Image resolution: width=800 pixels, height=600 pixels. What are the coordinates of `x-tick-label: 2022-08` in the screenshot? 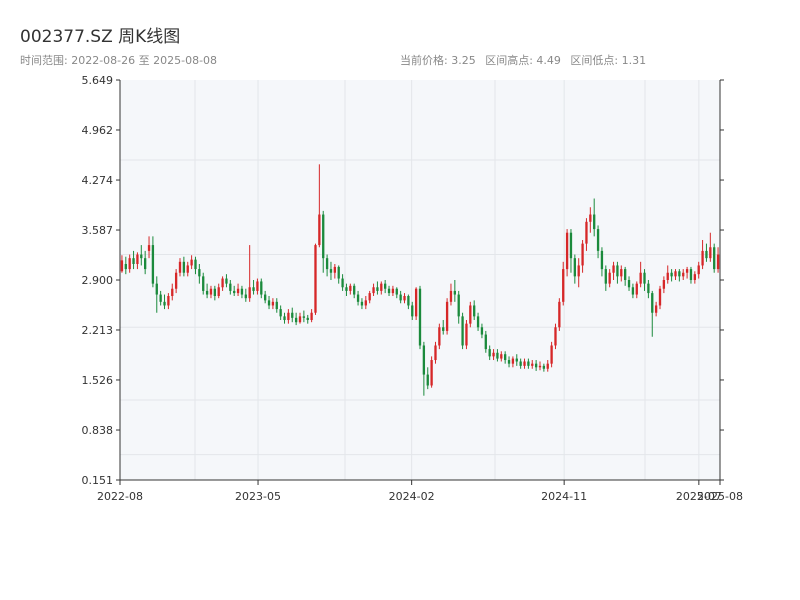 It's located at (120, 496).